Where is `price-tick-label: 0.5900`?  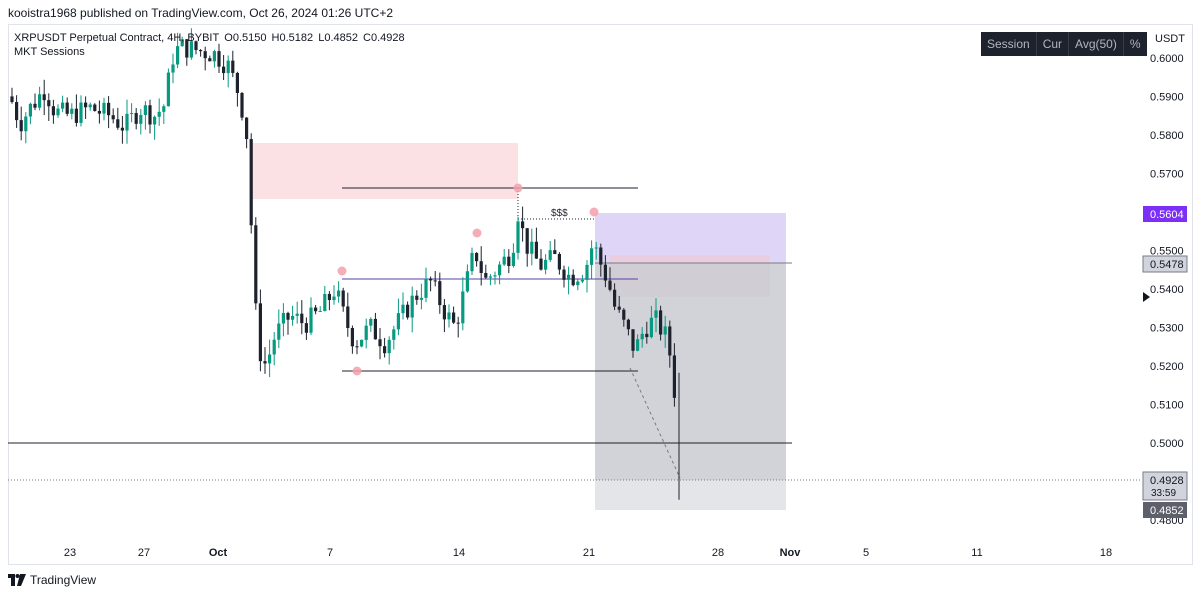
price-tick-label: 0.5900 is located at coordinates (1167, 97).